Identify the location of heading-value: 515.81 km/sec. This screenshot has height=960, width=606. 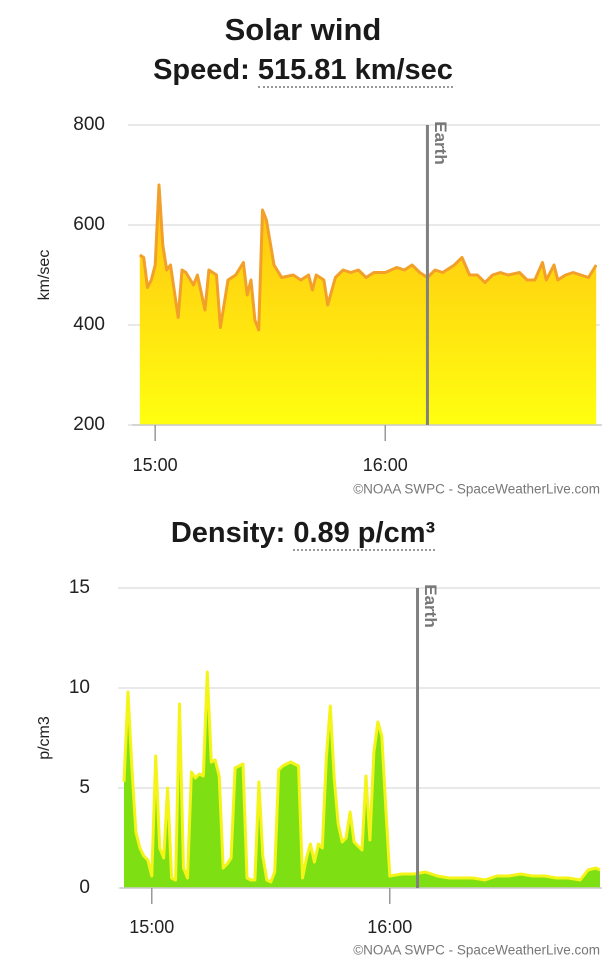
(355, 71).